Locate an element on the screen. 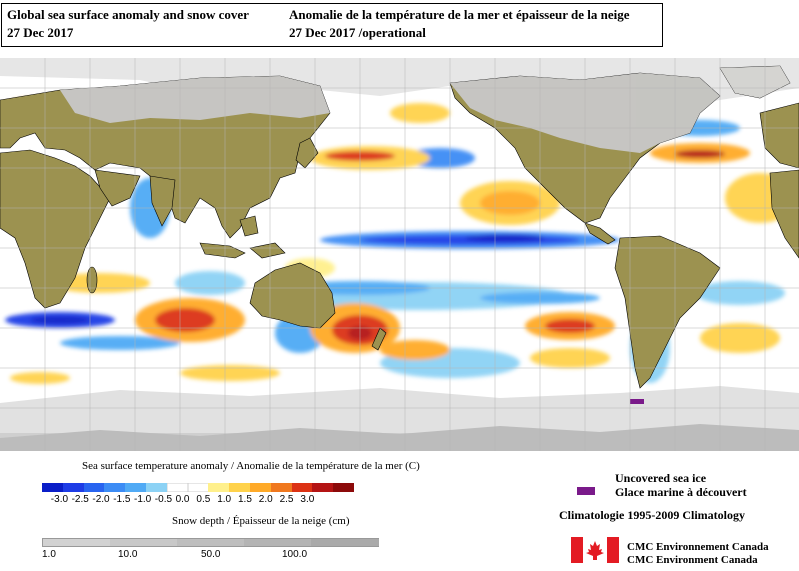 This screenshot has height=571, width=799. date-french: 27 Dec 2017 /operational is located at coordinates (357, 32).